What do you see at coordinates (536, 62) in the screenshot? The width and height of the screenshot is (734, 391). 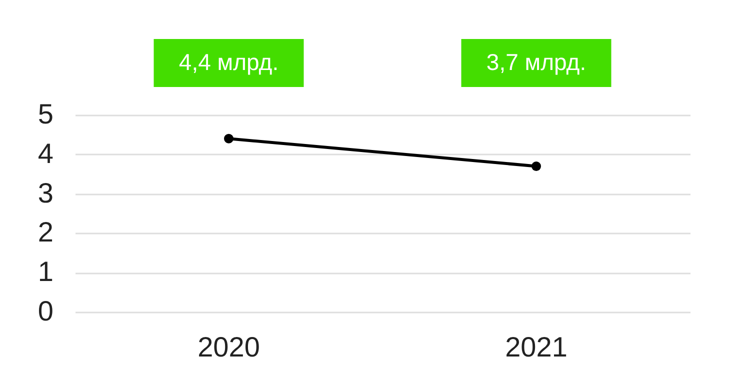 I see `data-label: 3,7 млрд.` at bounding box center [536, 62].